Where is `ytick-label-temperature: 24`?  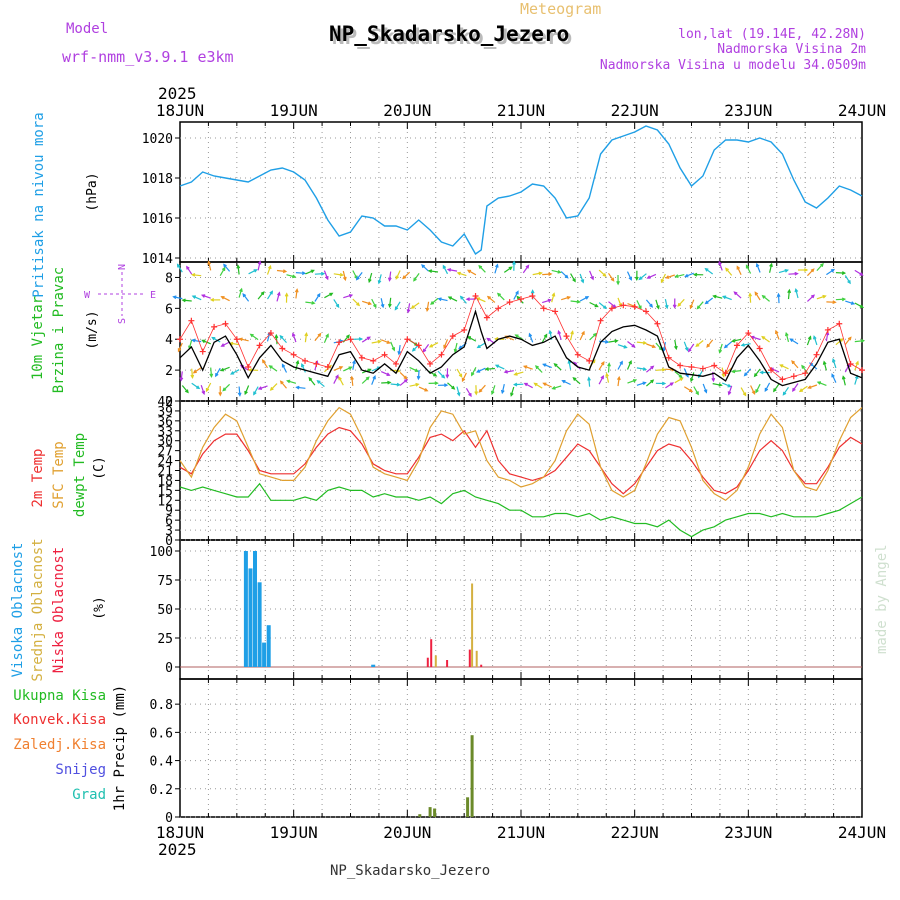
ytick-label-temperature: 24 is located at coordinates (165, 462).